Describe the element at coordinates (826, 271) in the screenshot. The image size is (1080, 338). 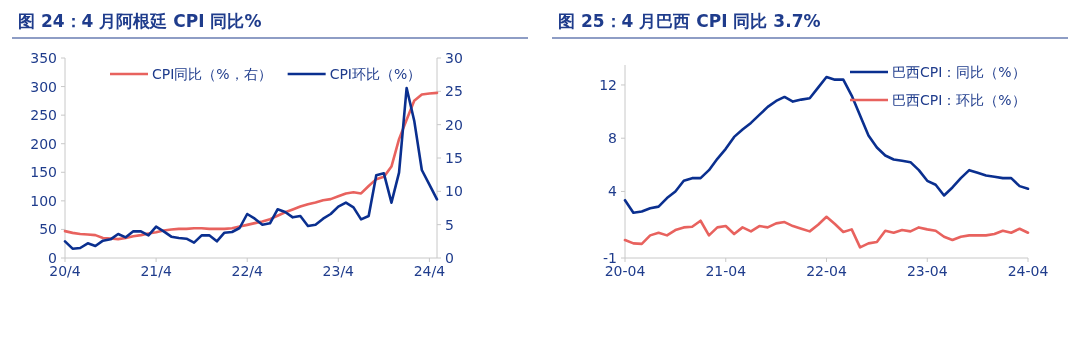
I see `x-tick-label: 22-04` at that location.